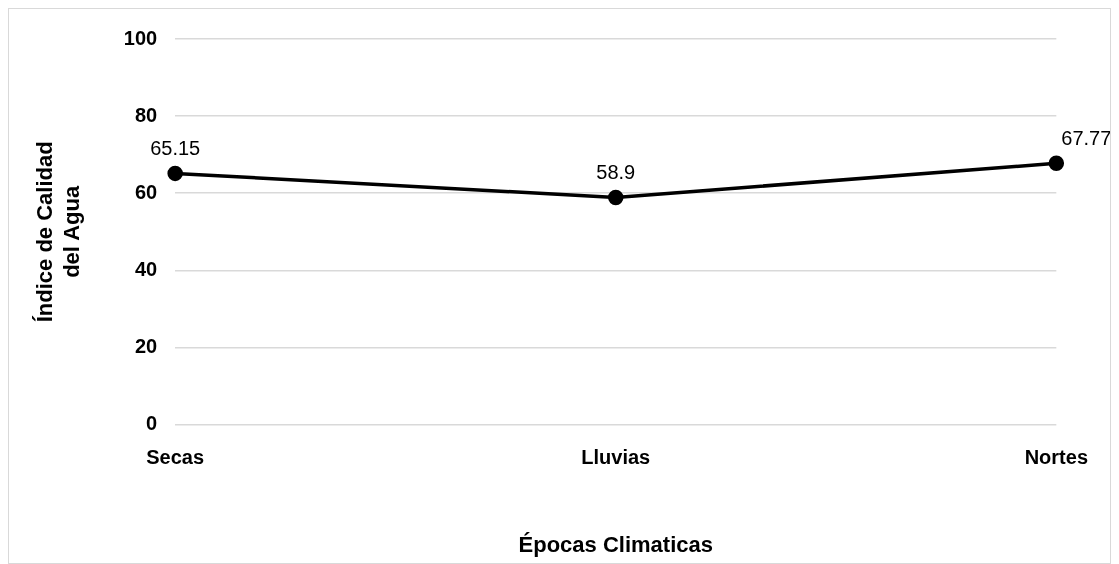 The height and width of the screenshot is (564, 1119). What do you see at coordinates (616, 172) in the screenshot?
I see `data-label: 58.9` at bounding box center [616, 172].